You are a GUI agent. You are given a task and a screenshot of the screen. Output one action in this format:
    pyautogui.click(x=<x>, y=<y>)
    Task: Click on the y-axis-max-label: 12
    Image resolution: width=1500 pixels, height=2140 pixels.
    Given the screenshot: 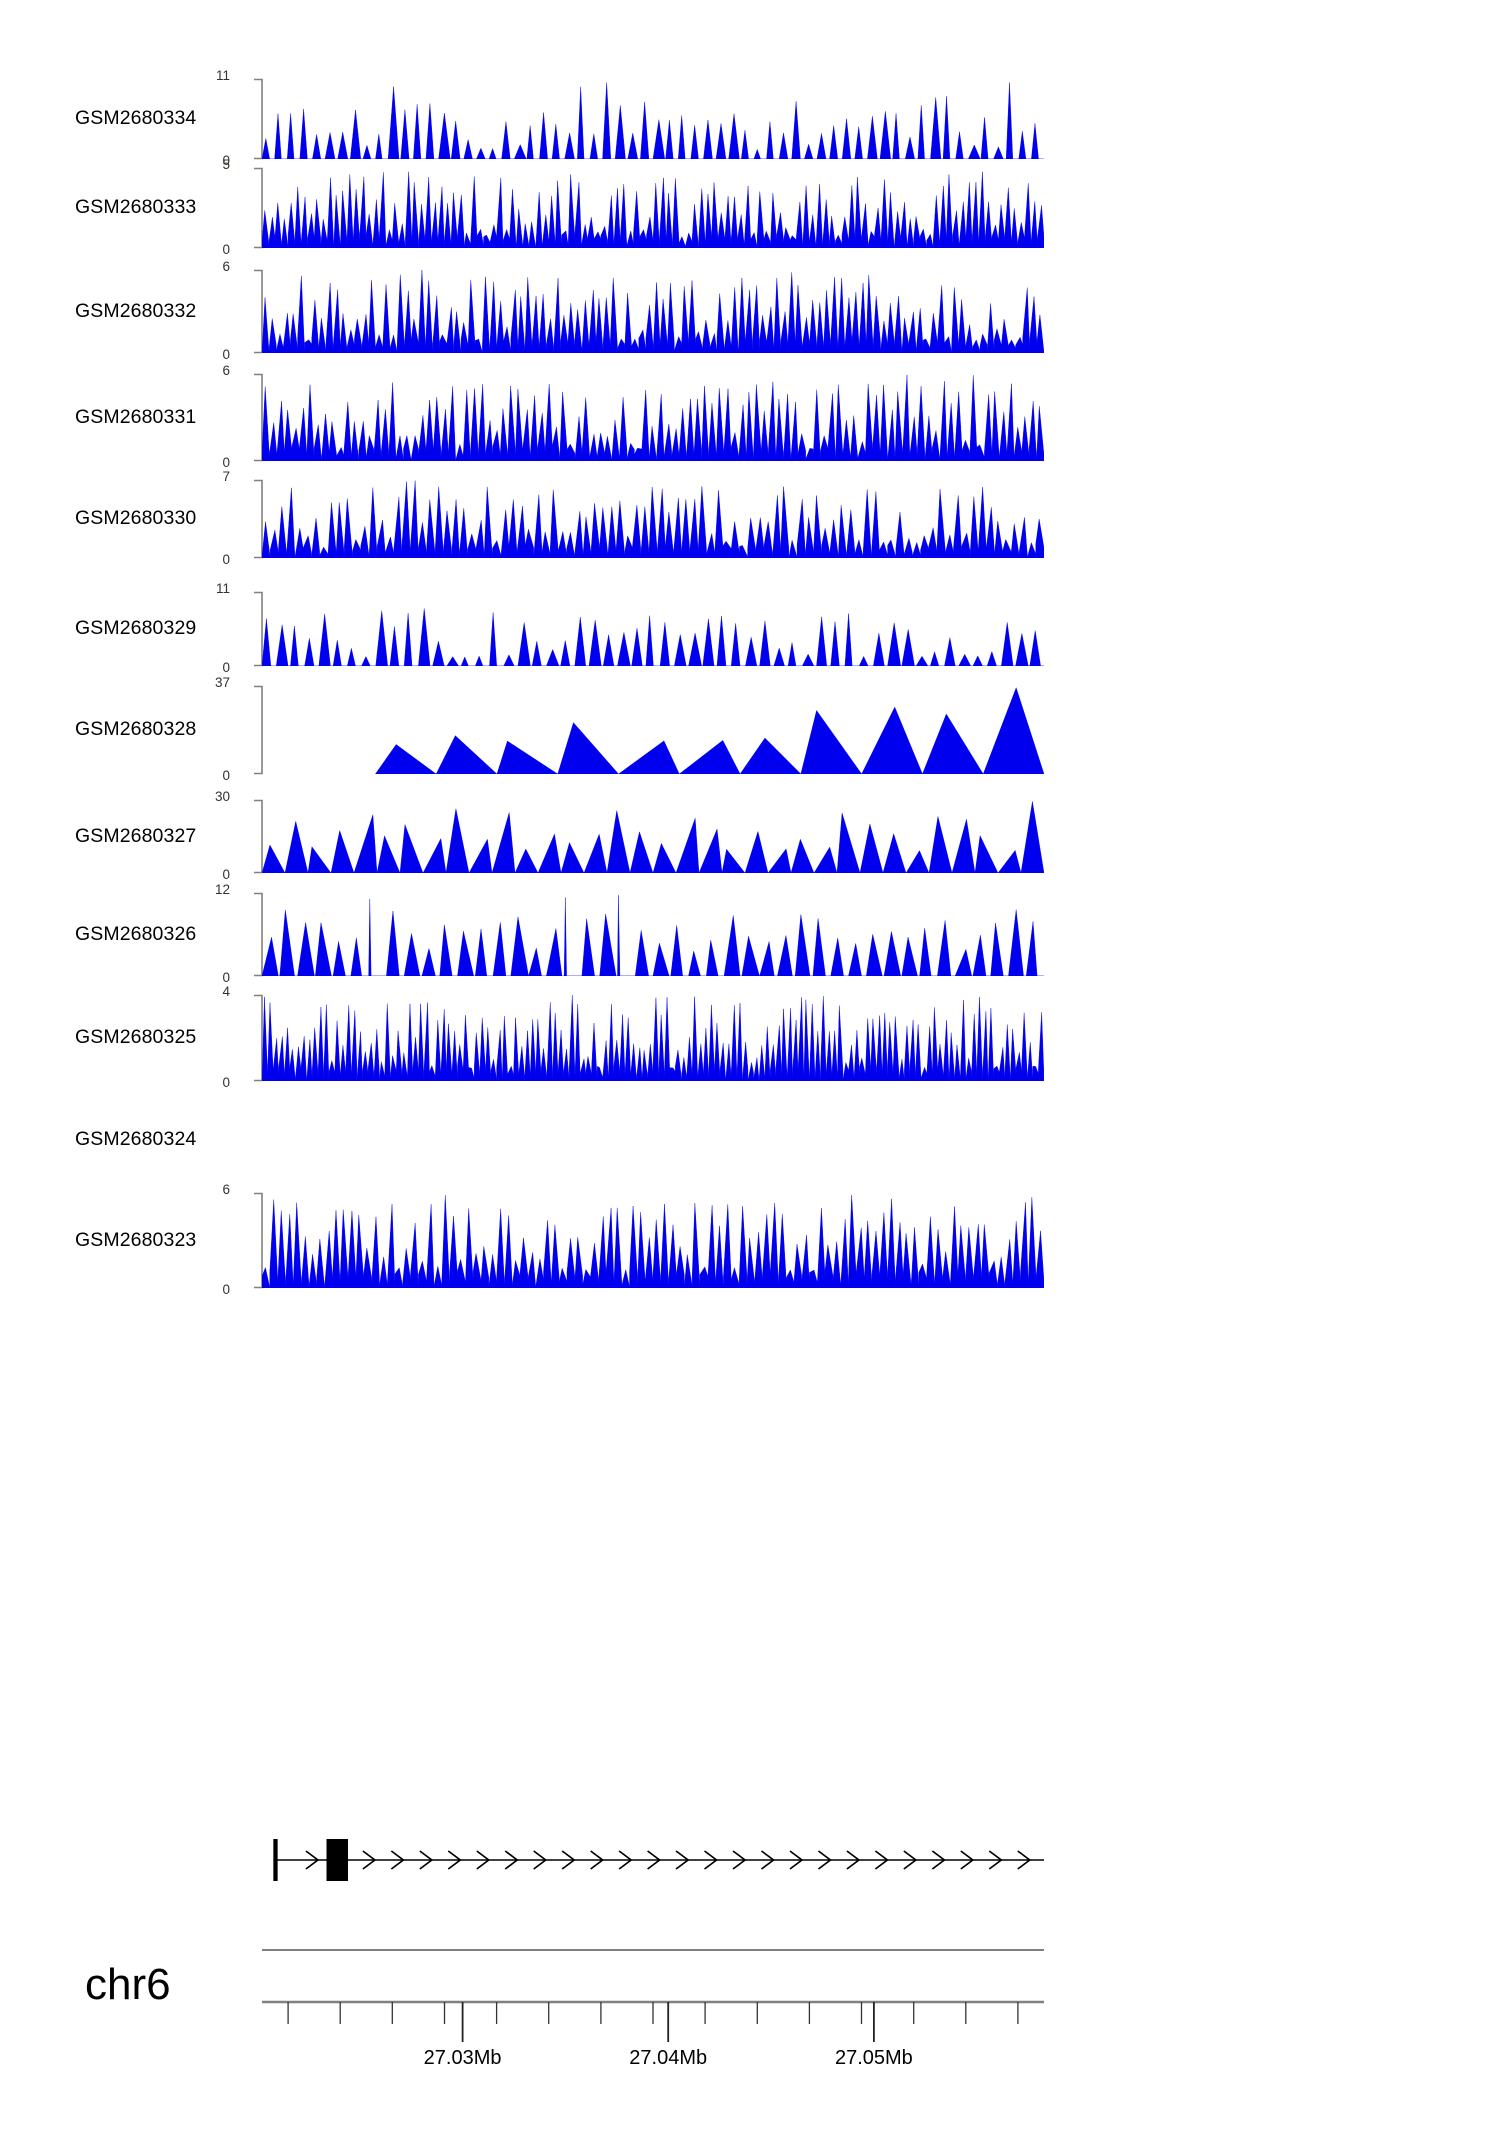 What is the action you would take?
    pyautogui.click(x=222, y=889)
    